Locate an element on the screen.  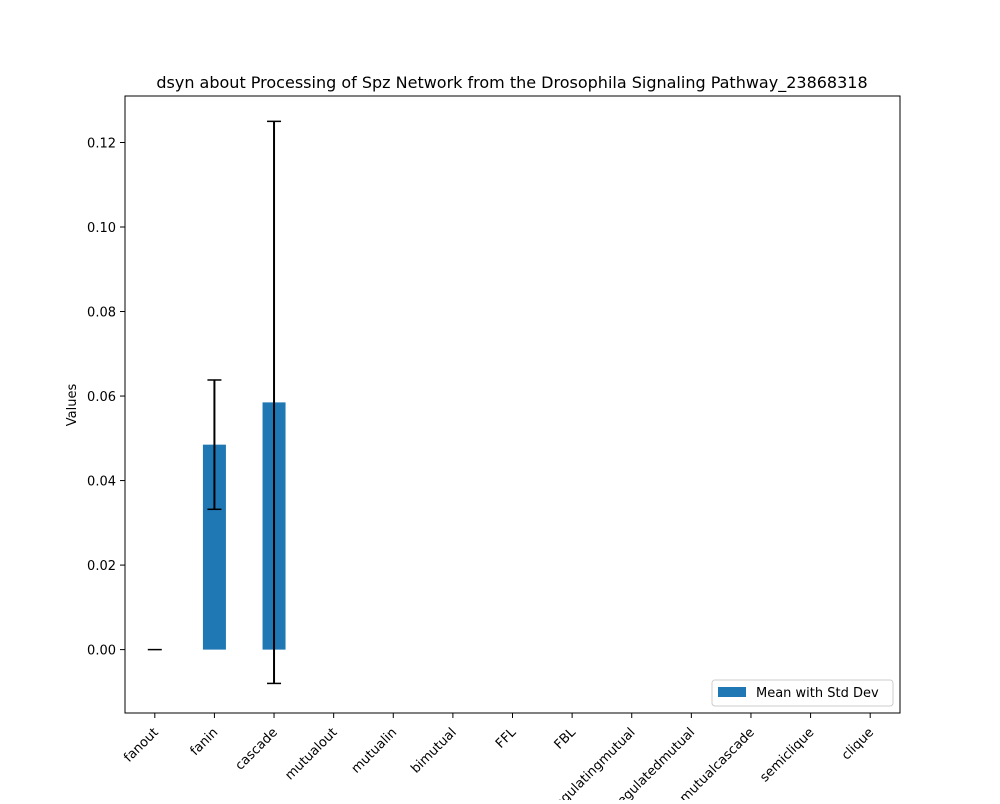
legend: Mean with Std Dev is located at coordinates (802, 693).